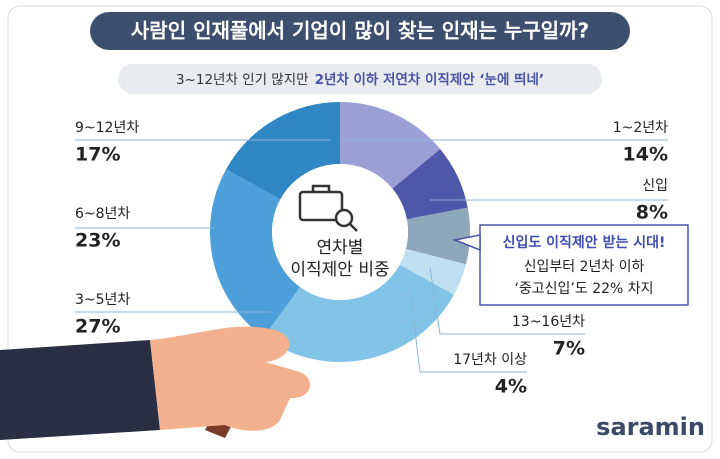 The width and height of the screenshot is (720, 459). What do you see at coordinates (548, 322) in the screenshot?
I see `category-label: 13~16년차` at bounding box center [548, 322].